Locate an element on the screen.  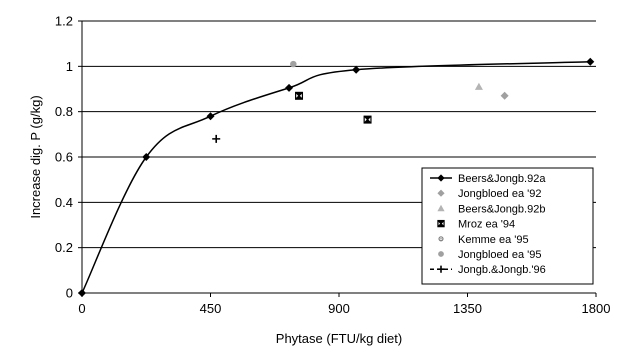
legend-item-1: Jongbloed ea '92 is located at coordinates (489, 194).